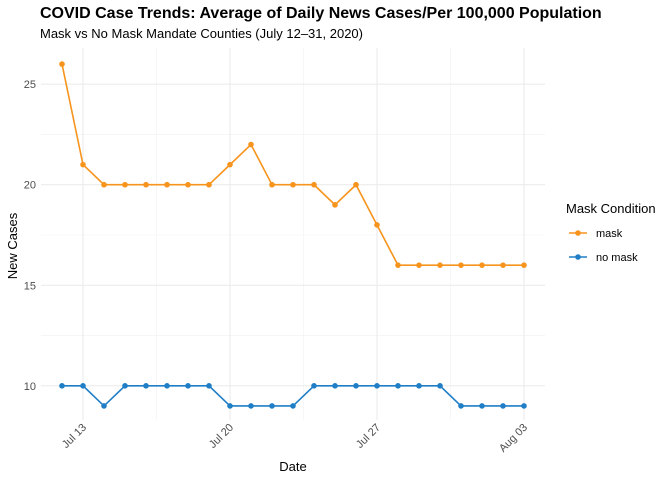 The height and width of the screenshot is (480, 672). I want to click on legend: Mask Condition mask no mask, so click(611, 232).